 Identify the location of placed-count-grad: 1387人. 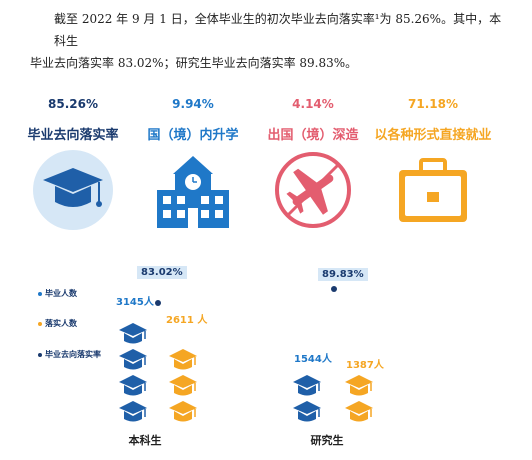
(365, 365).